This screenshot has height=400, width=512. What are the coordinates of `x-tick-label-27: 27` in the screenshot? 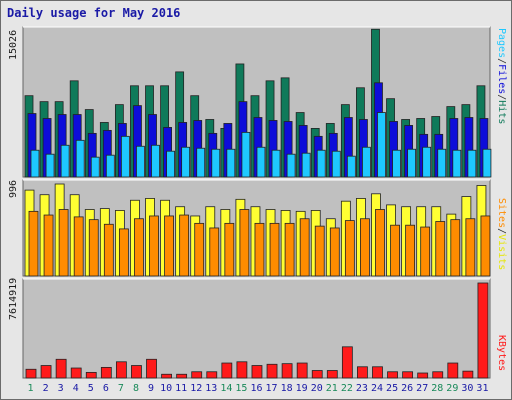 It's located at (422, 388).